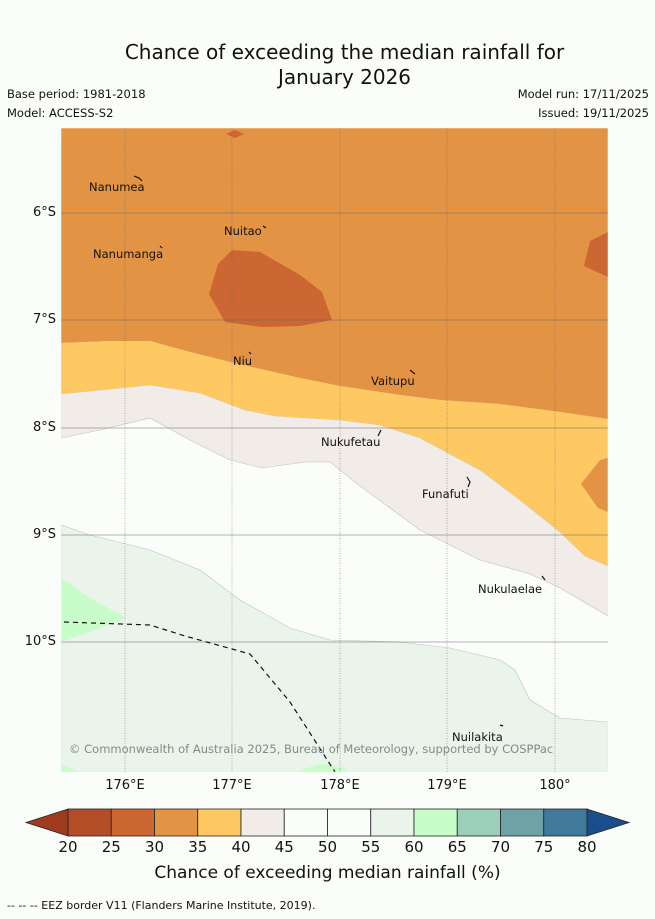  Describe the element at coordinates (264, 227) in the screenshot. I see `island-nuitao-shape` at that location.